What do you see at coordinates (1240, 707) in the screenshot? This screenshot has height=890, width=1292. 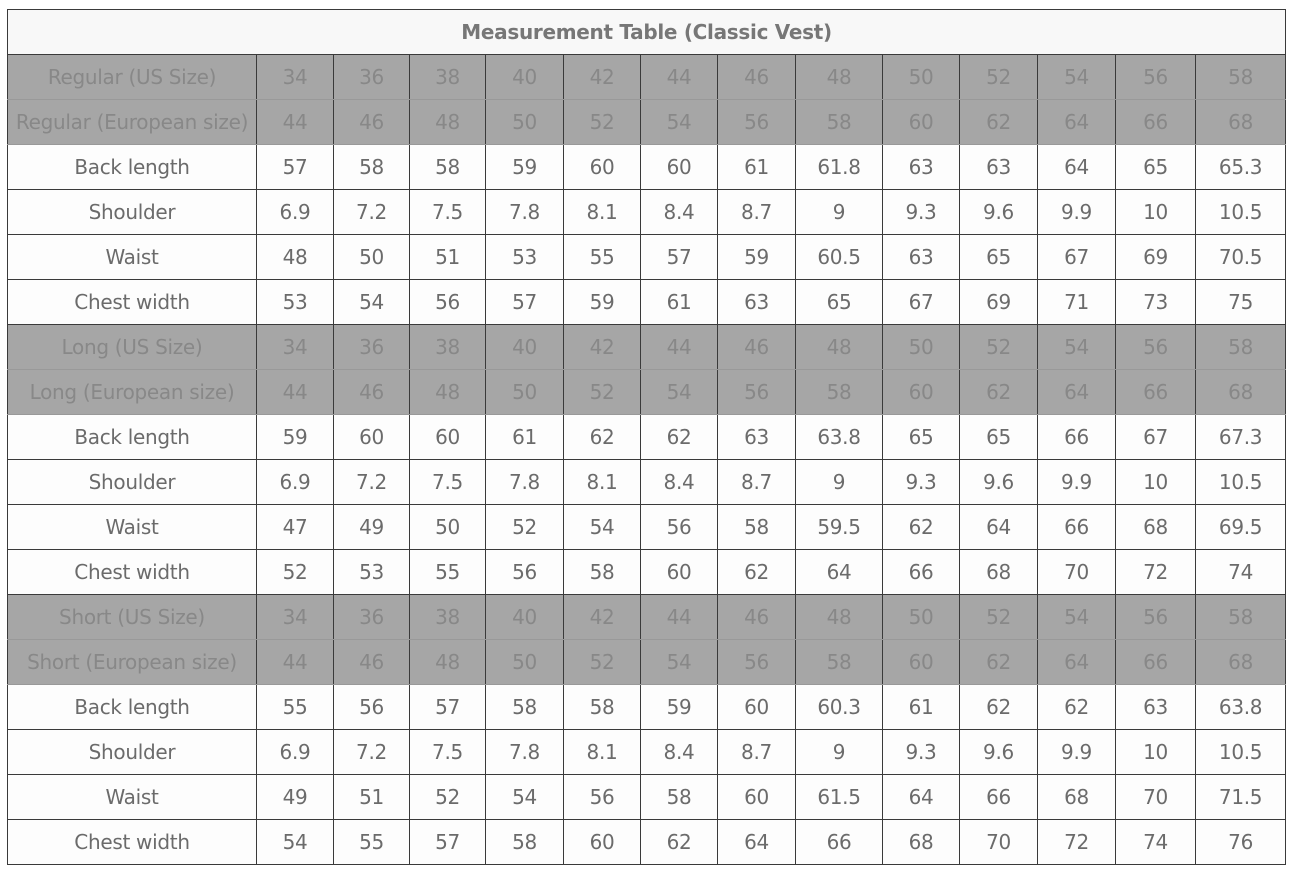 I see `cell-value: 63.8` at bounding box center [1240, 707].